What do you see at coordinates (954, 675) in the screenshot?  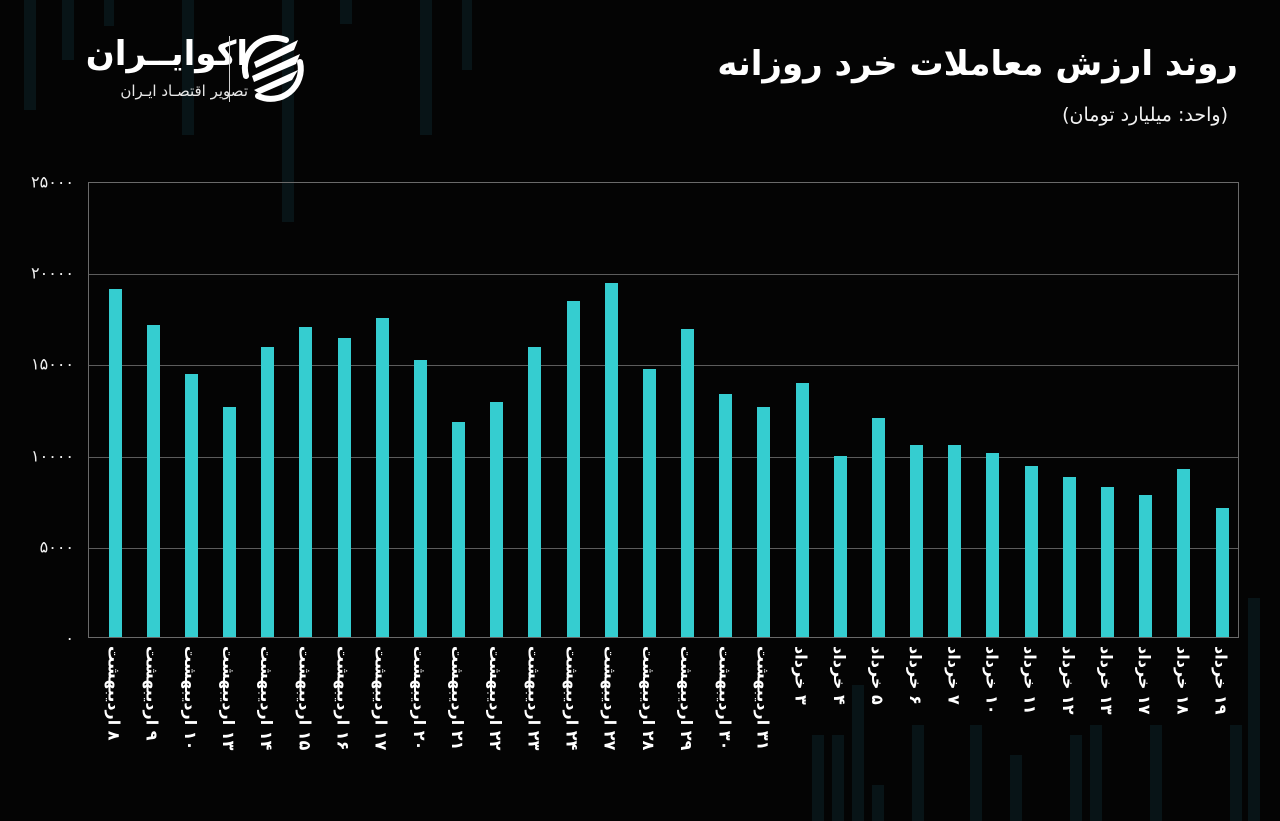 I see `x-tick-label: ۷ خرداد` at bounding box center [954, 675].